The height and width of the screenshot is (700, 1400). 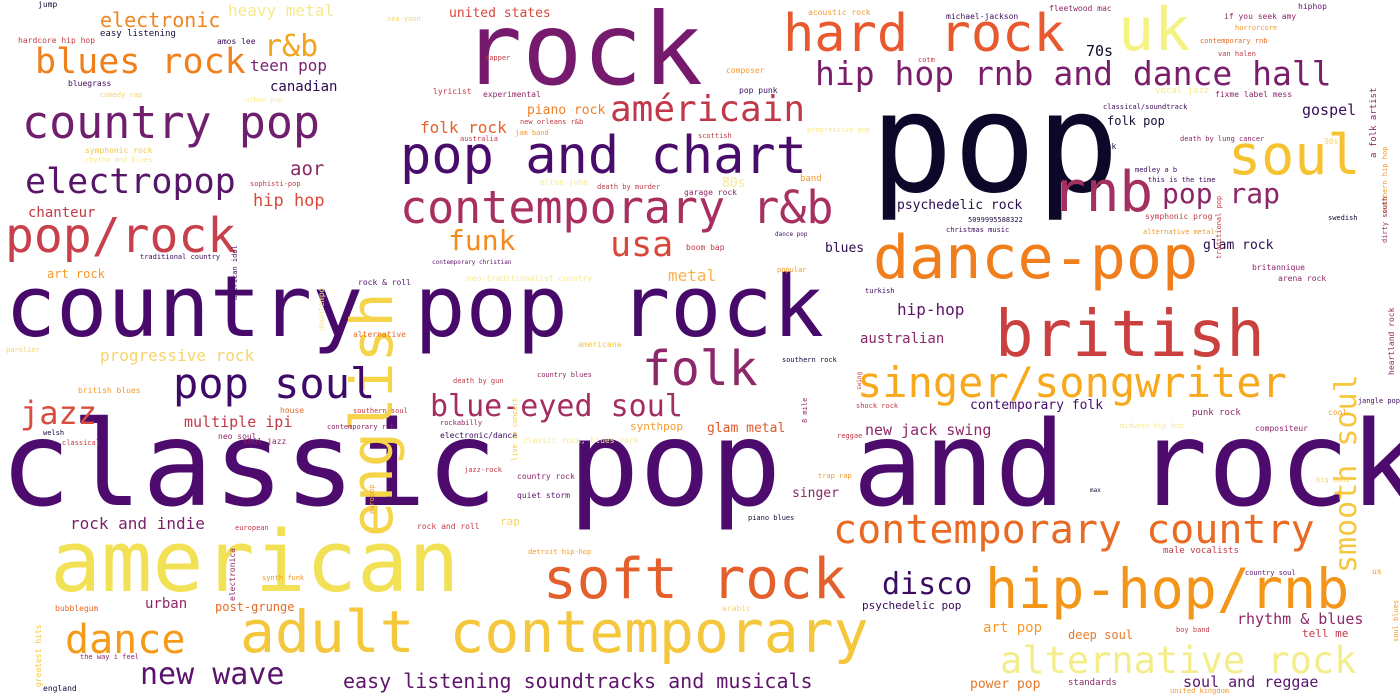 What do you see at coordinates (1221, 193) in the screenshot?
I see `word-pop-rap: pop rap` at bounding box center [1221, 193].